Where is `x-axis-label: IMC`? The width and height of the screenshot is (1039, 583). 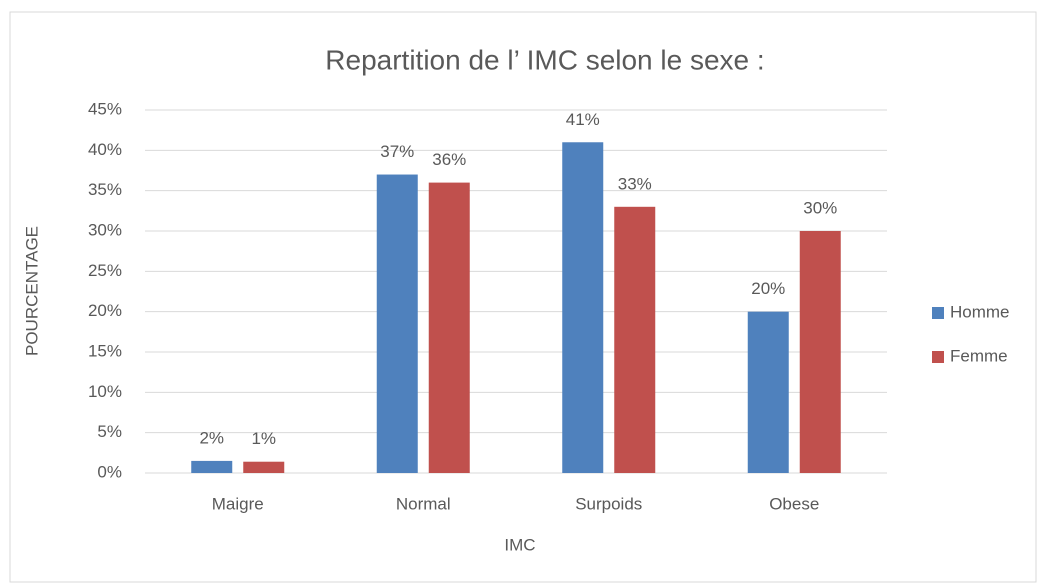 x-axis-label: IMC is located at coordinates (519, 544).